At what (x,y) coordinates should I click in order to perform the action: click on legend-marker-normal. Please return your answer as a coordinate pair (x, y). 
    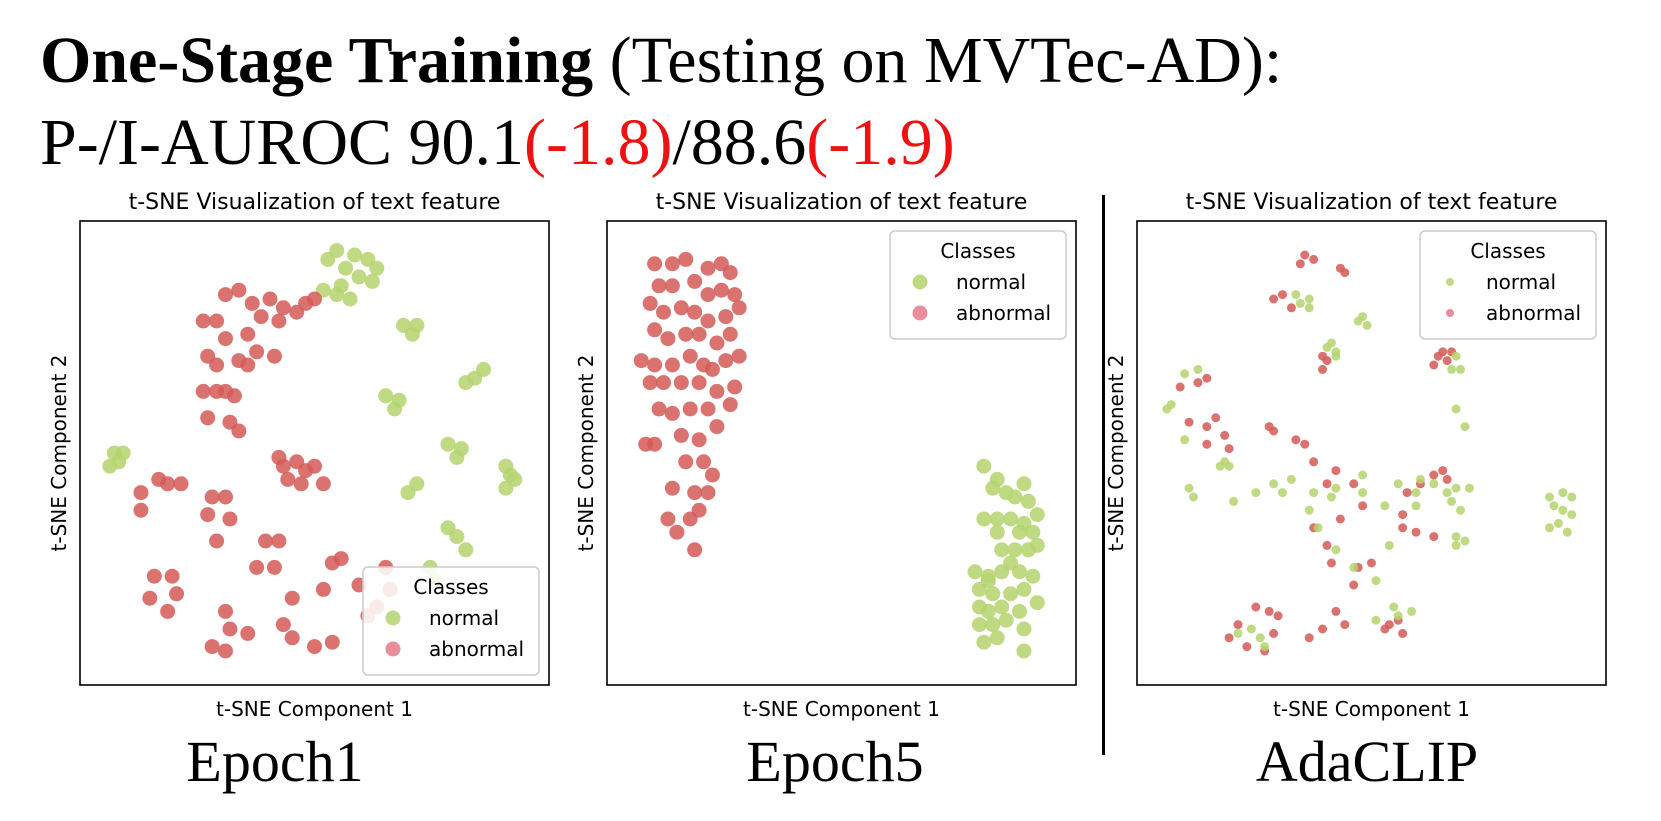
    Looking at the image, I should click on (1450, 282).